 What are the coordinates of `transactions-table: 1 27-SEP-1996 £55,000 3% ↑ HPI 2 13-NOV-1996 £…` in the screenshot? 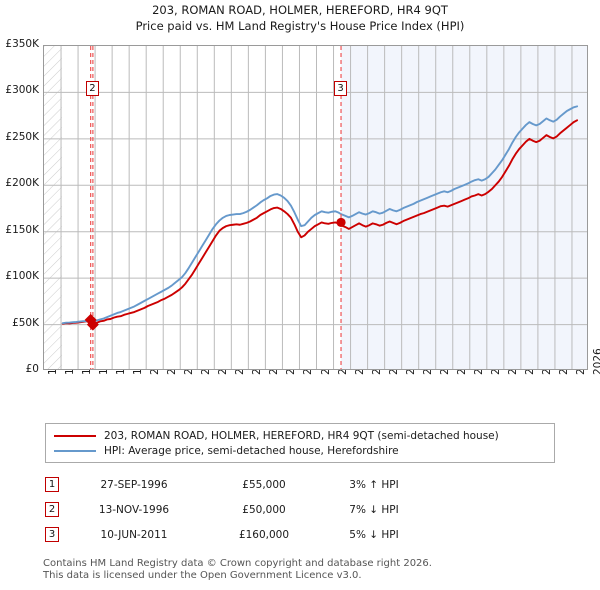 It's located at (255, 509).